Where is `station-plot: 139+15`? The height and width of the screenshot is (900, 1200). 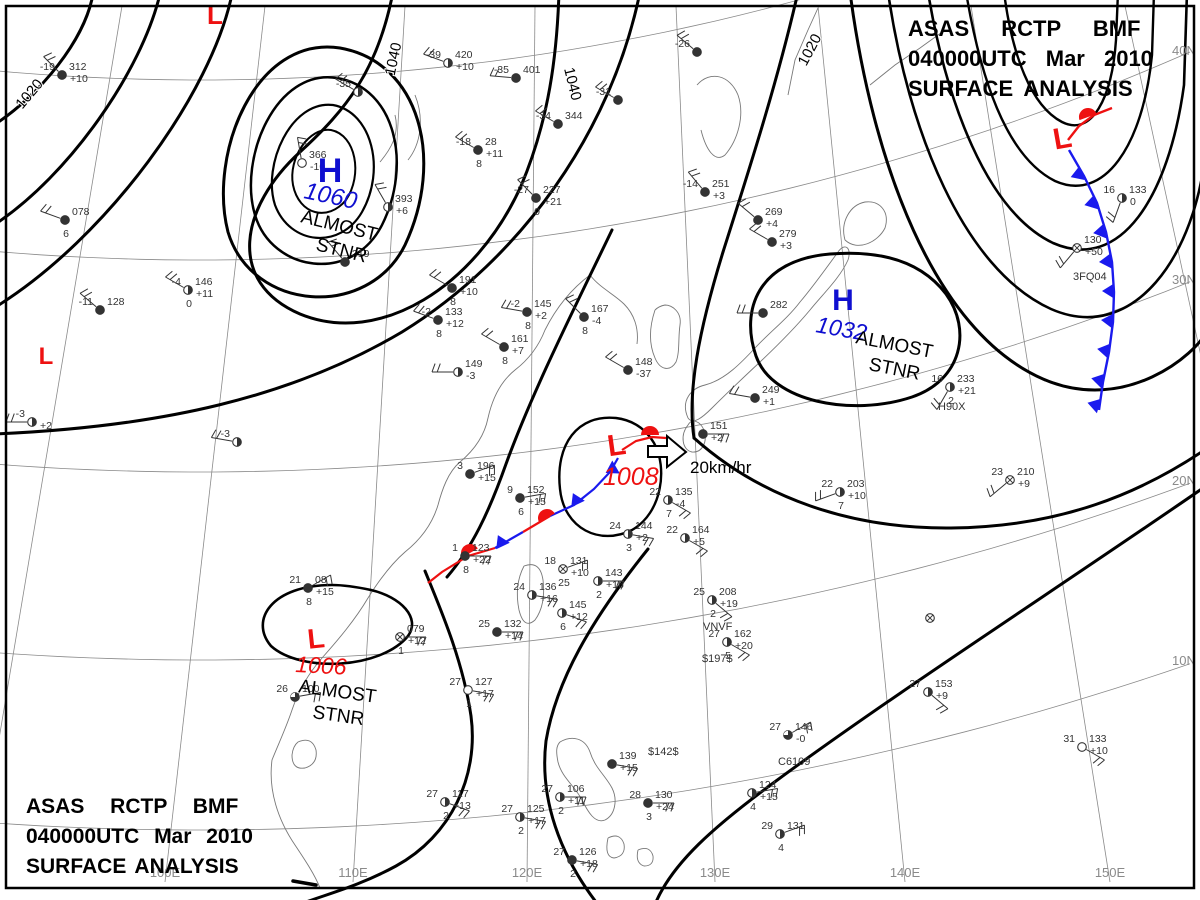 station-plot: 139+15 is located at coordinates (623, 763).